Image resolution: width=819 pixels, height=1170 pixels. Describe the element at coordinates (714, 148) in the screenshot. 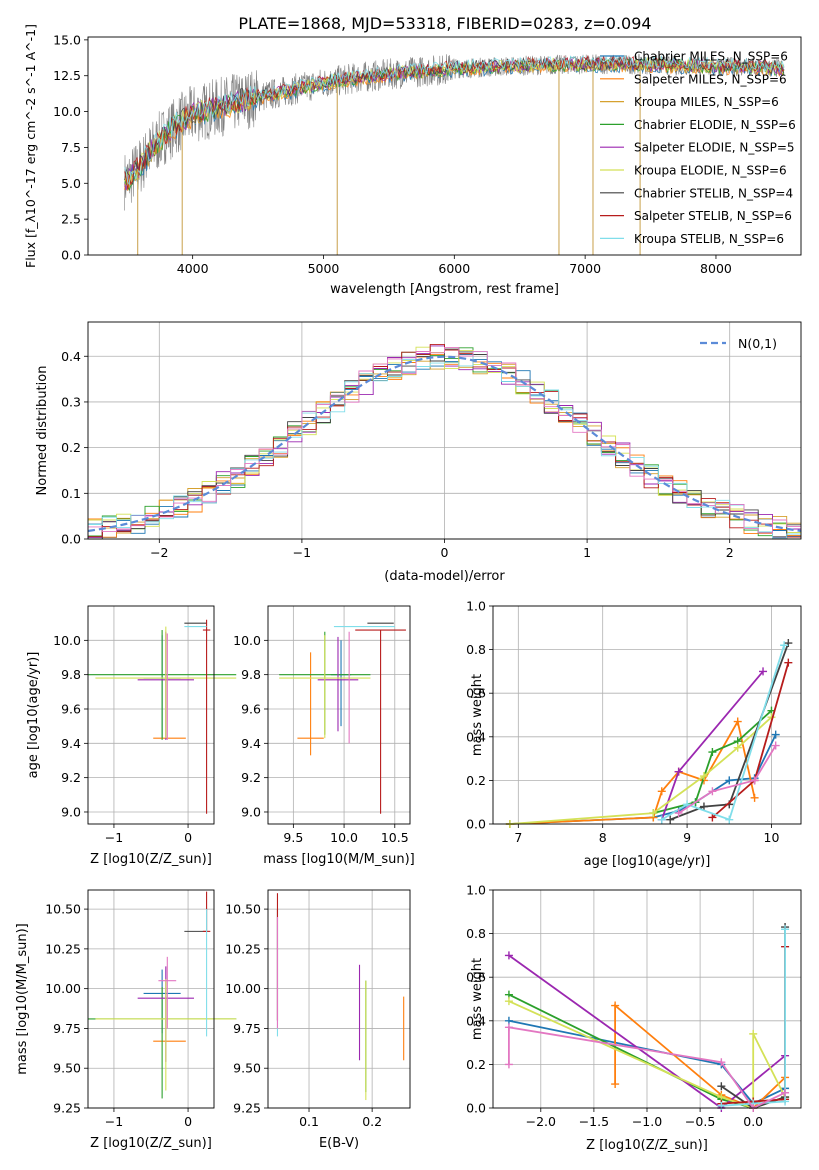

I see `legend-label: Salpeter ELODIE, N_SSP=5` at that location.